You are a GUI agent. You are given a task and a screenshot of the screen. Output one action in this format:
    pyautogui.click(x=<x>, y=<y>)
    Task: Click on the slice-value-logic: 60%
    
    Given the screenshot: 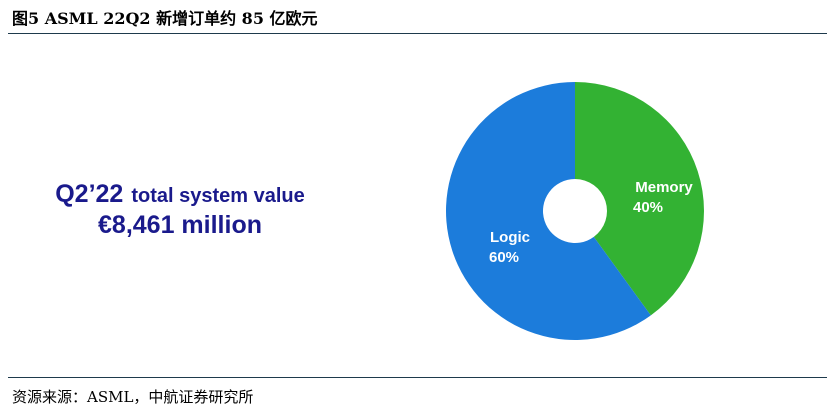 What is the action you would take?
    pyautogui.click(x=504, y=257)
    